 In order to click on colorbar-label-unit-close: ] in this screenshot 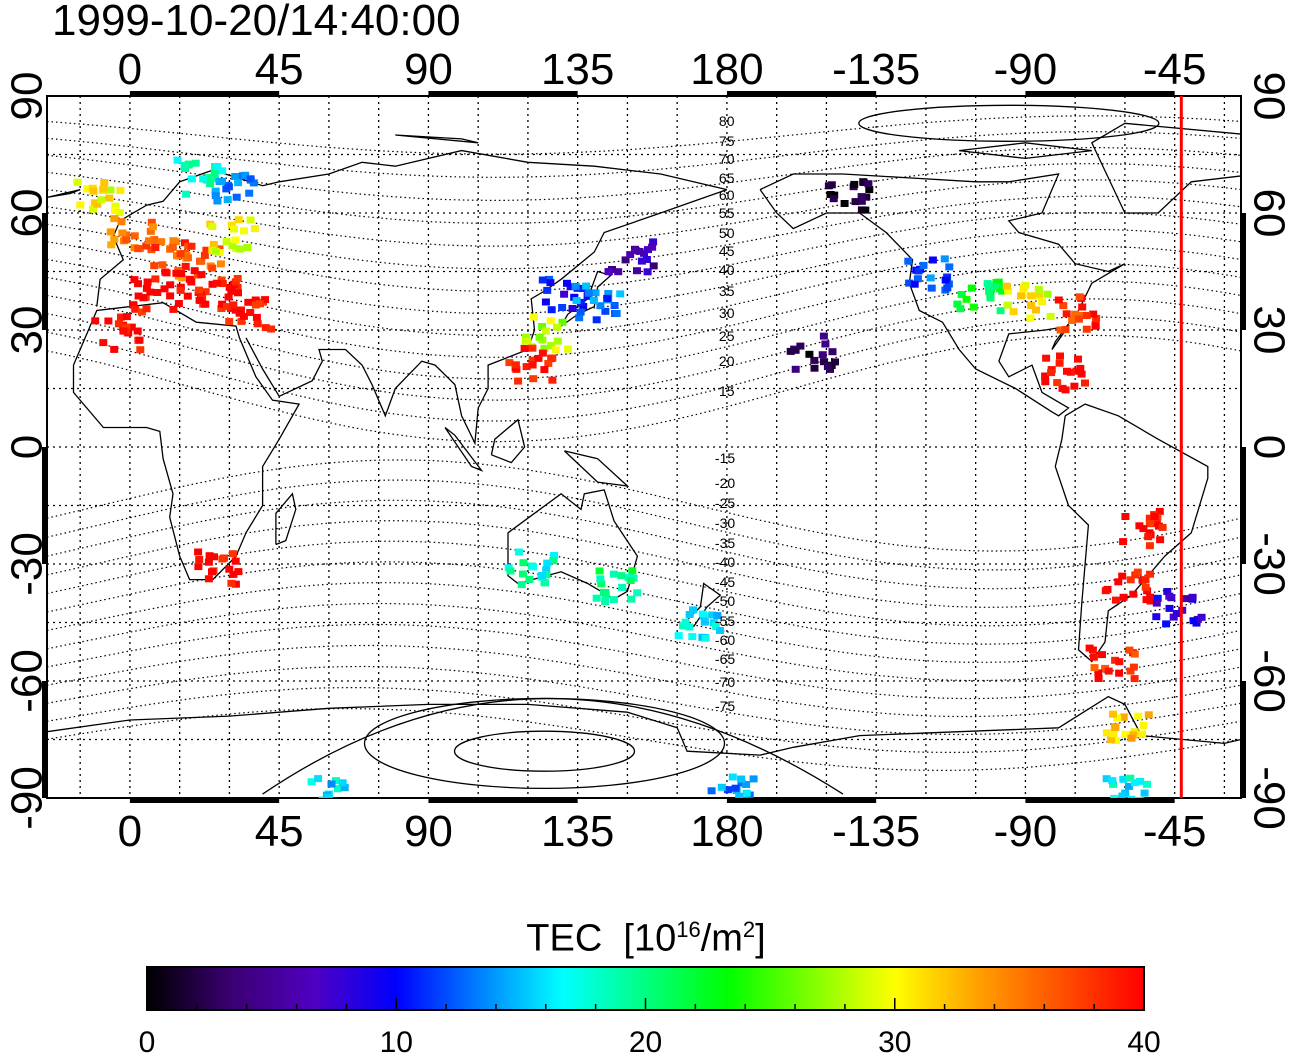, I will do `click(760, 938)`.